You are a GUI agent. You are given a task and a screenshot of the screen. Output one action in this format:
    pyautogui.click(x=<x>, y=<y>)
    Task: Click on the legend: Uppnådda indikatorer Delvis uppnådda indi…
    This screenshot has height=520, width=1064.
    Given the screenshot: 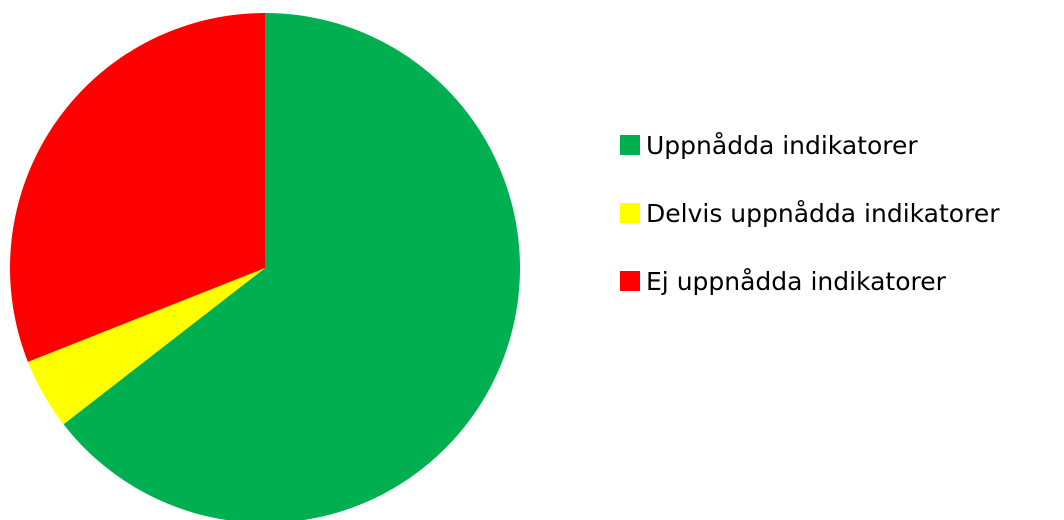 What is the action you would take?
    pyautogui.click(x=810, y=213)
    